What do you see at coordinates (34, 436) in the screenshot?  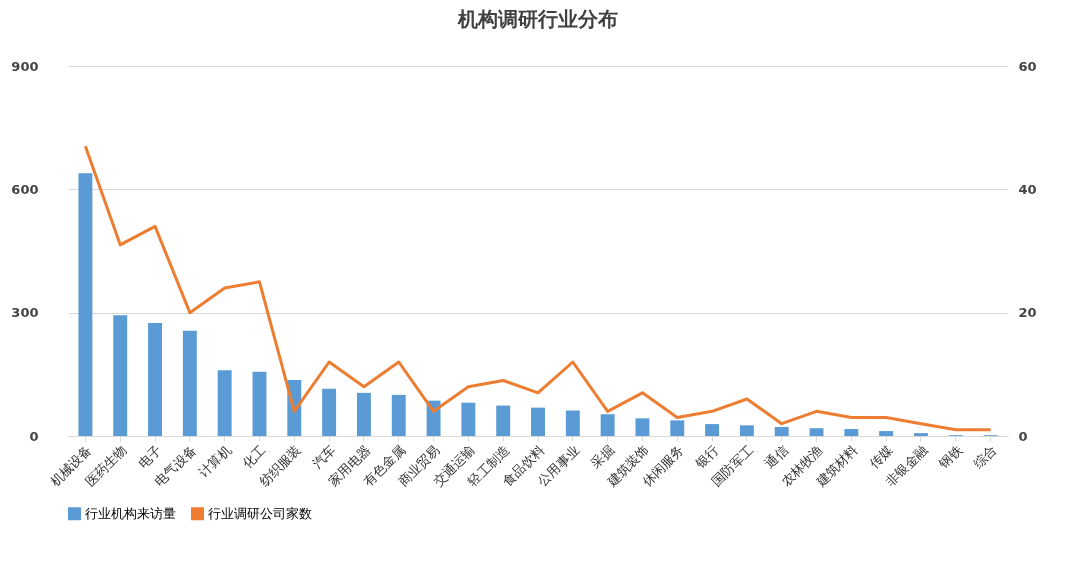 I see `y-tick-label: 0` at bounding box center [34, 436].